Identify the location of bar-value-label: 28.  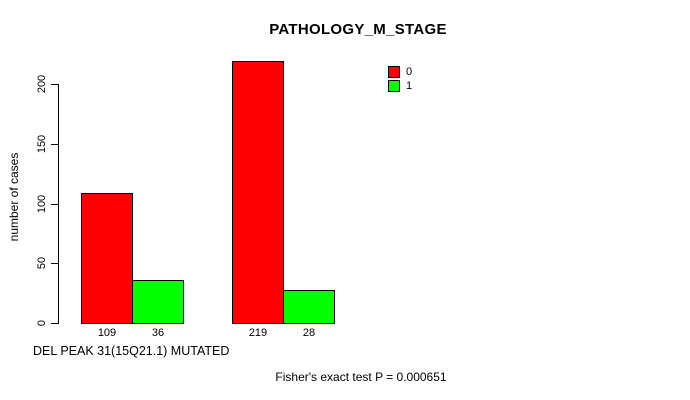
(309, 333).